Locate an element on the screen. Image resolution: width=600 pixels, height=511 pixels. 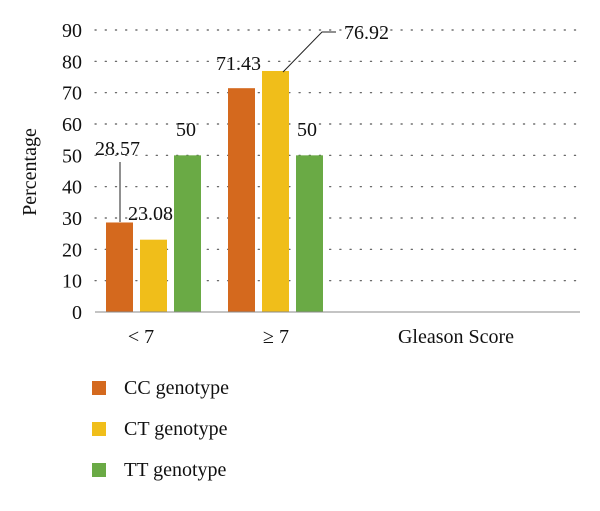
x-tick-label: < 7 is located at coordinates (141, 337).